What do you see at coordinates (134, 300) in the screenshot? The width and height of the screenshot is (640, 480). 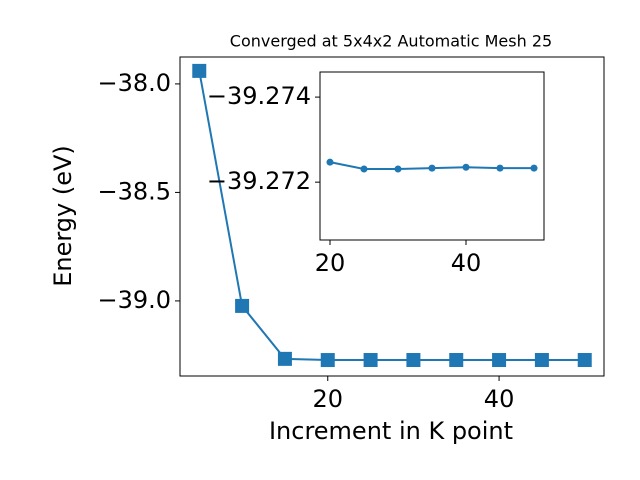 I see `y-tick-label: −39.0` at bounding box center [134, 300].